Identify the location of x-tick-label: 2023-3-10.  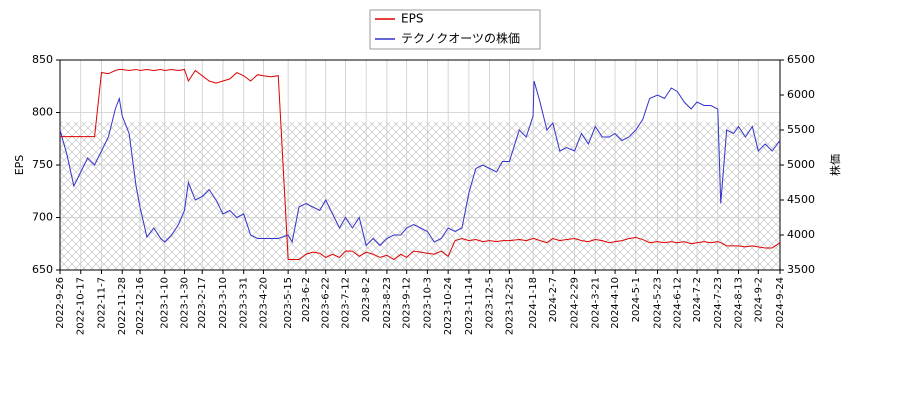
(223, 303).